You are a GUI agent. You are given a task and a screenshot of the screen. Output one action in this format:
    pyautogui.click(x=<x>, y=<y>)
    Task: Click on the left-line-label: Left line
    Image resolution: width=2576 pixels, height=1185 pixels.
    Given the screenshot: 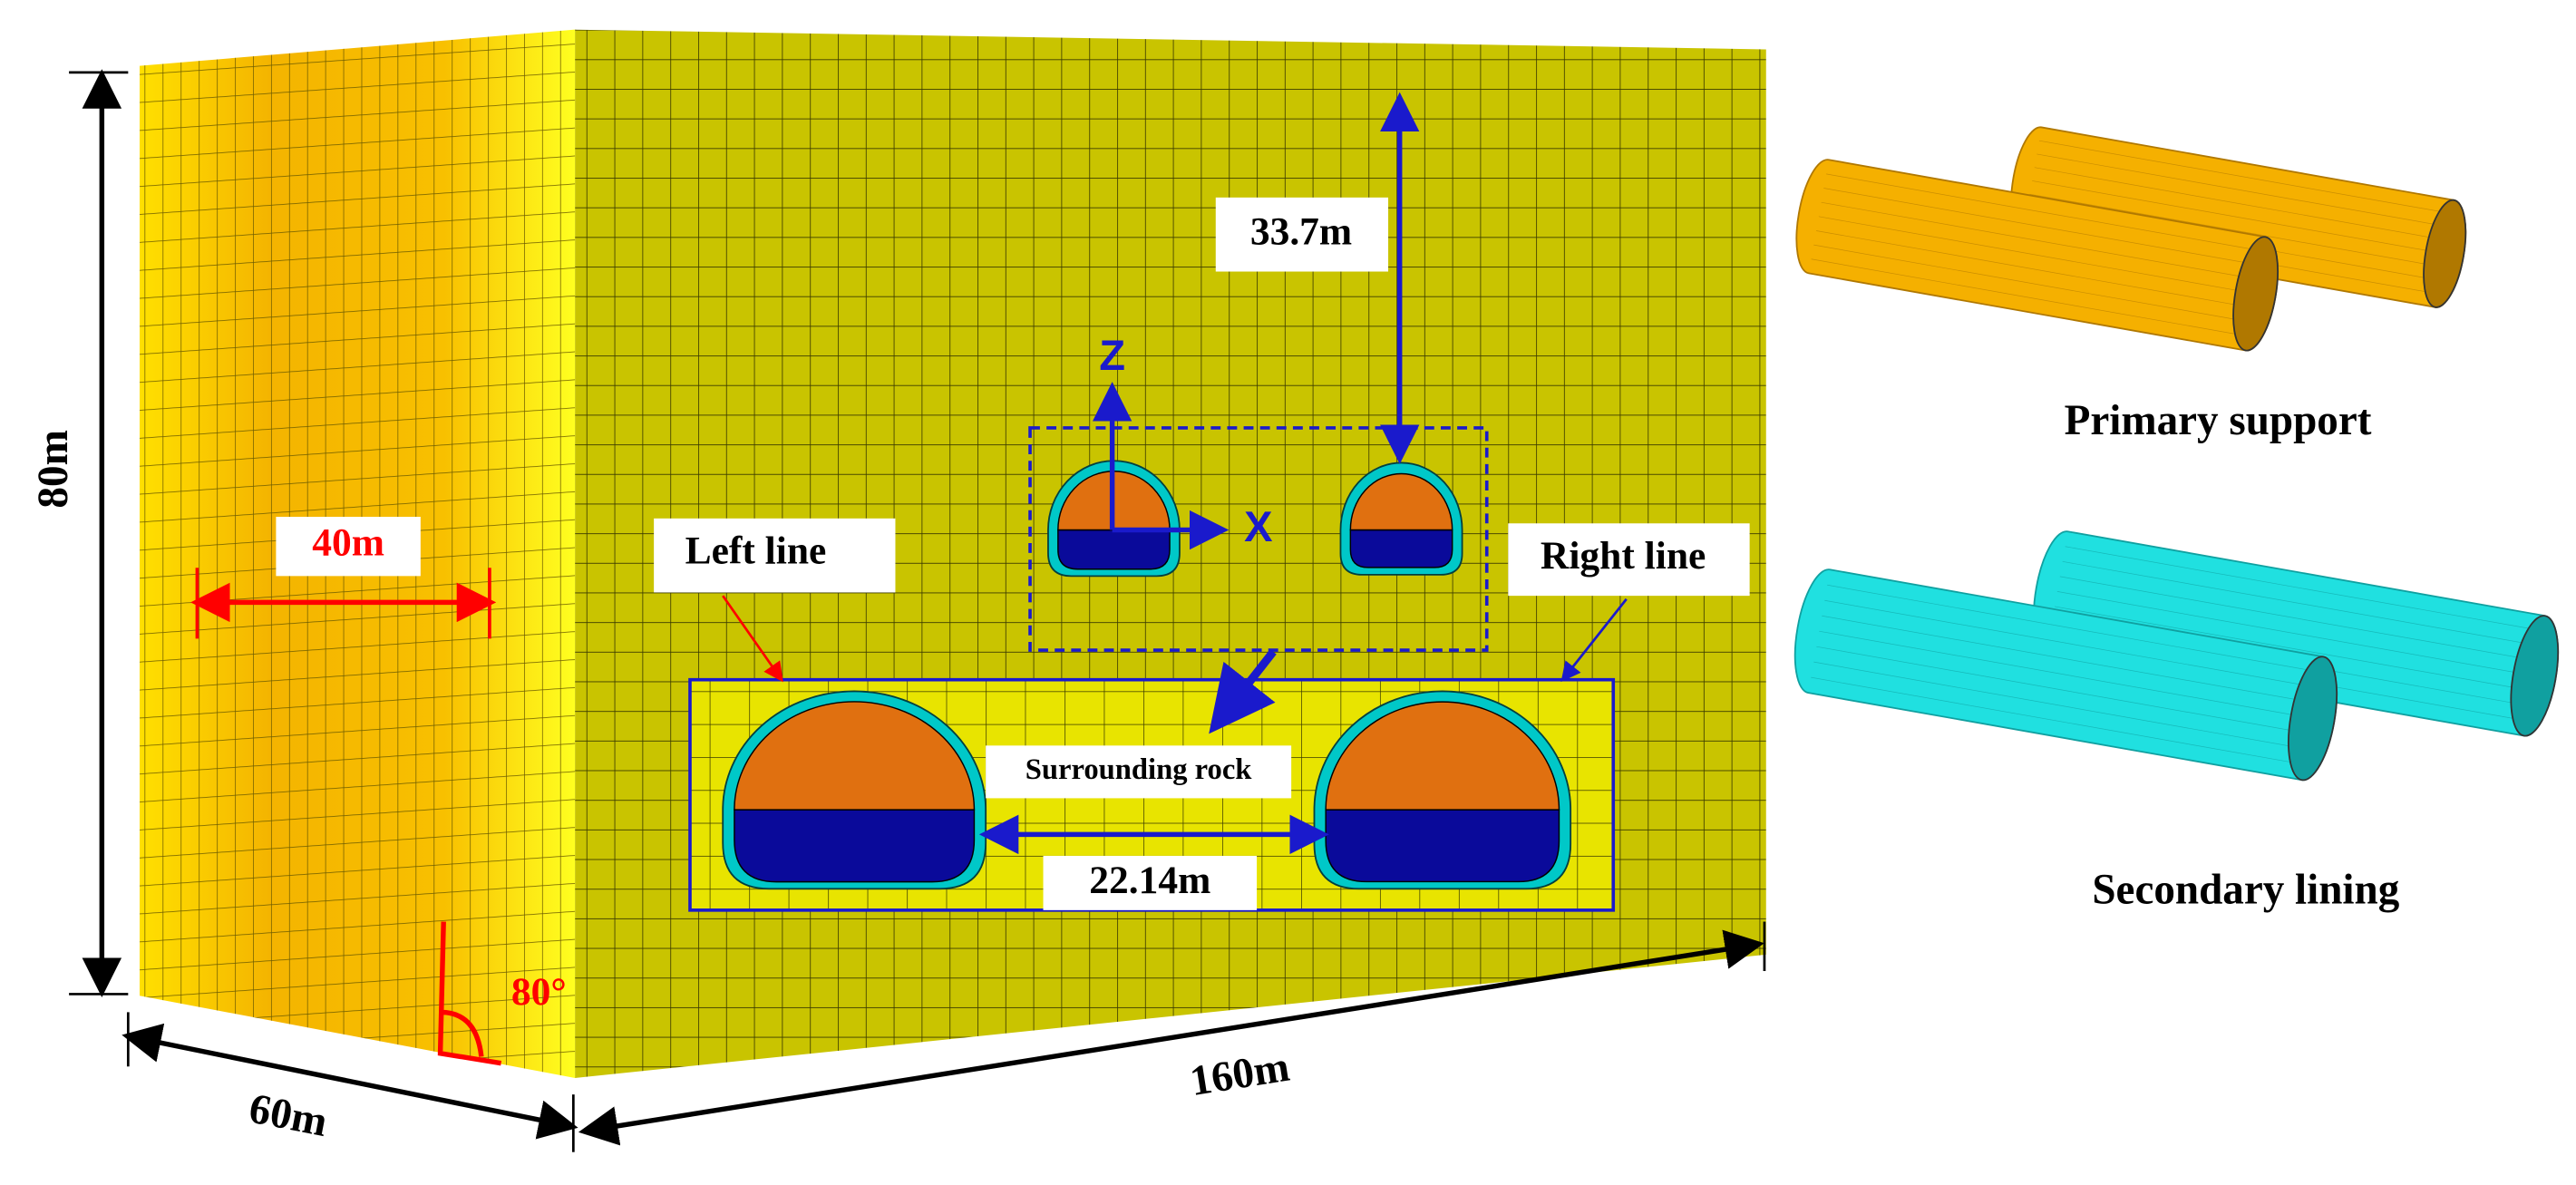 What is the action you would take?
    pyautogui.click(x=756, y=551)
    